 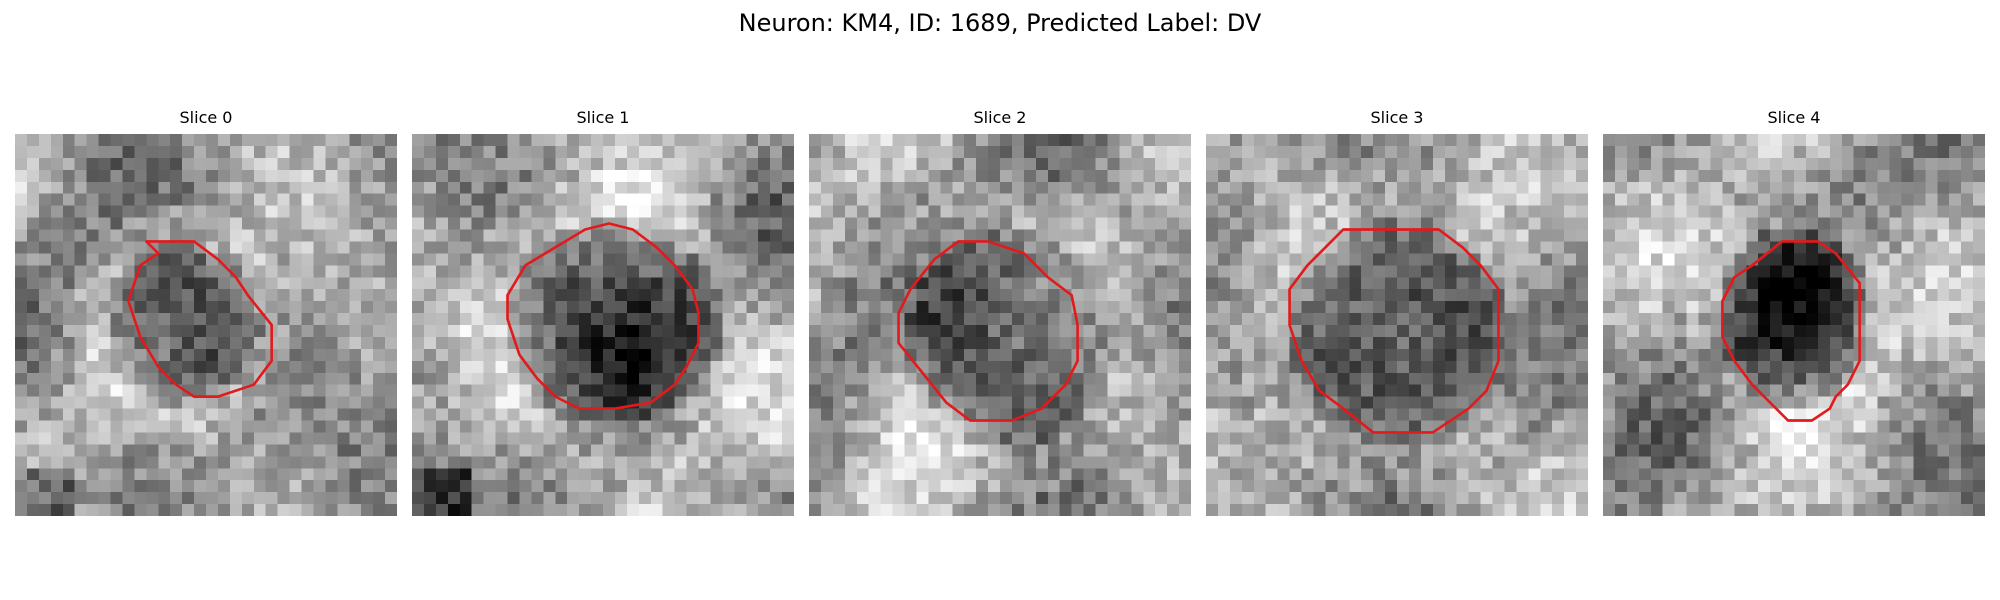 I want to click on slice-panel-3: Slice 3, so click(x=1397, y=312).